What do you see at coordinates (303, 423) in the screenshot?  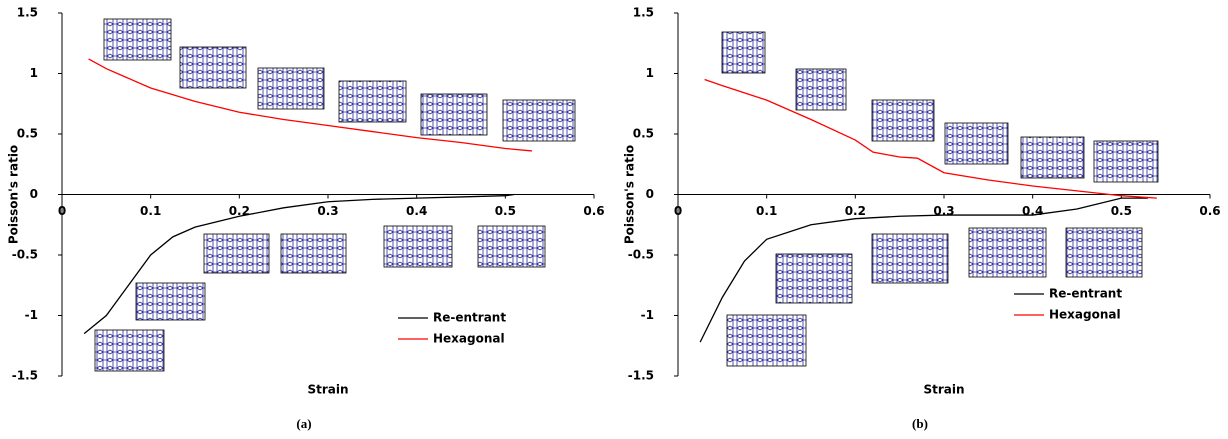 I see `caption: (a)` at bounding box center [303, 423].